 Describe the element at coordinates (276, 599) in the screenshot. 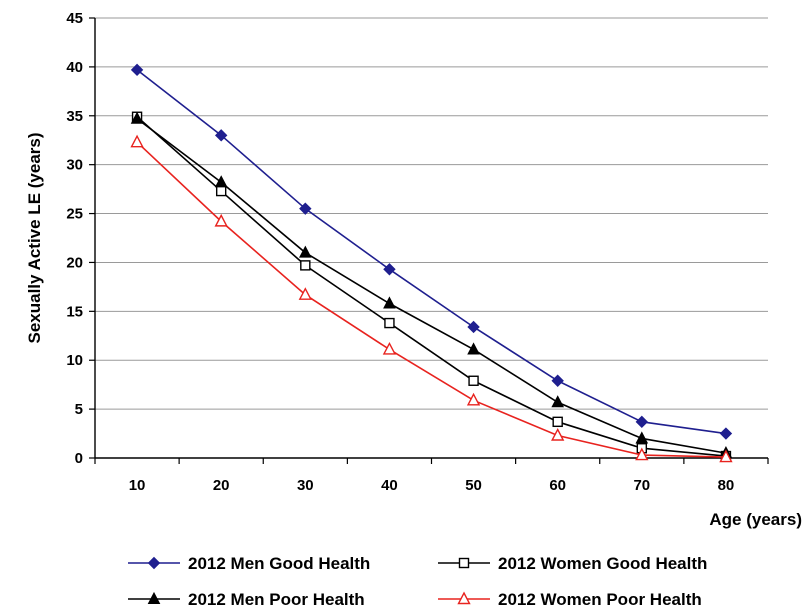

I see `legend-label: 2012 Men Poor Health` at that location.